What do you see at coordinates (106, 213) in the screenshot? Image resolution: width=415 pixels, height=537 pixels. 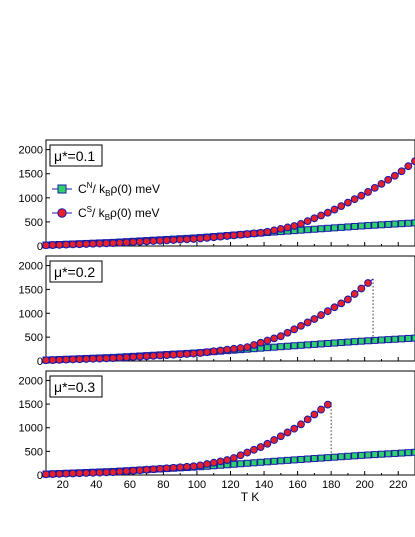 I see `legend-entry-cs: CS/ kBρ(0) meV` at bounding box center [106, 213].